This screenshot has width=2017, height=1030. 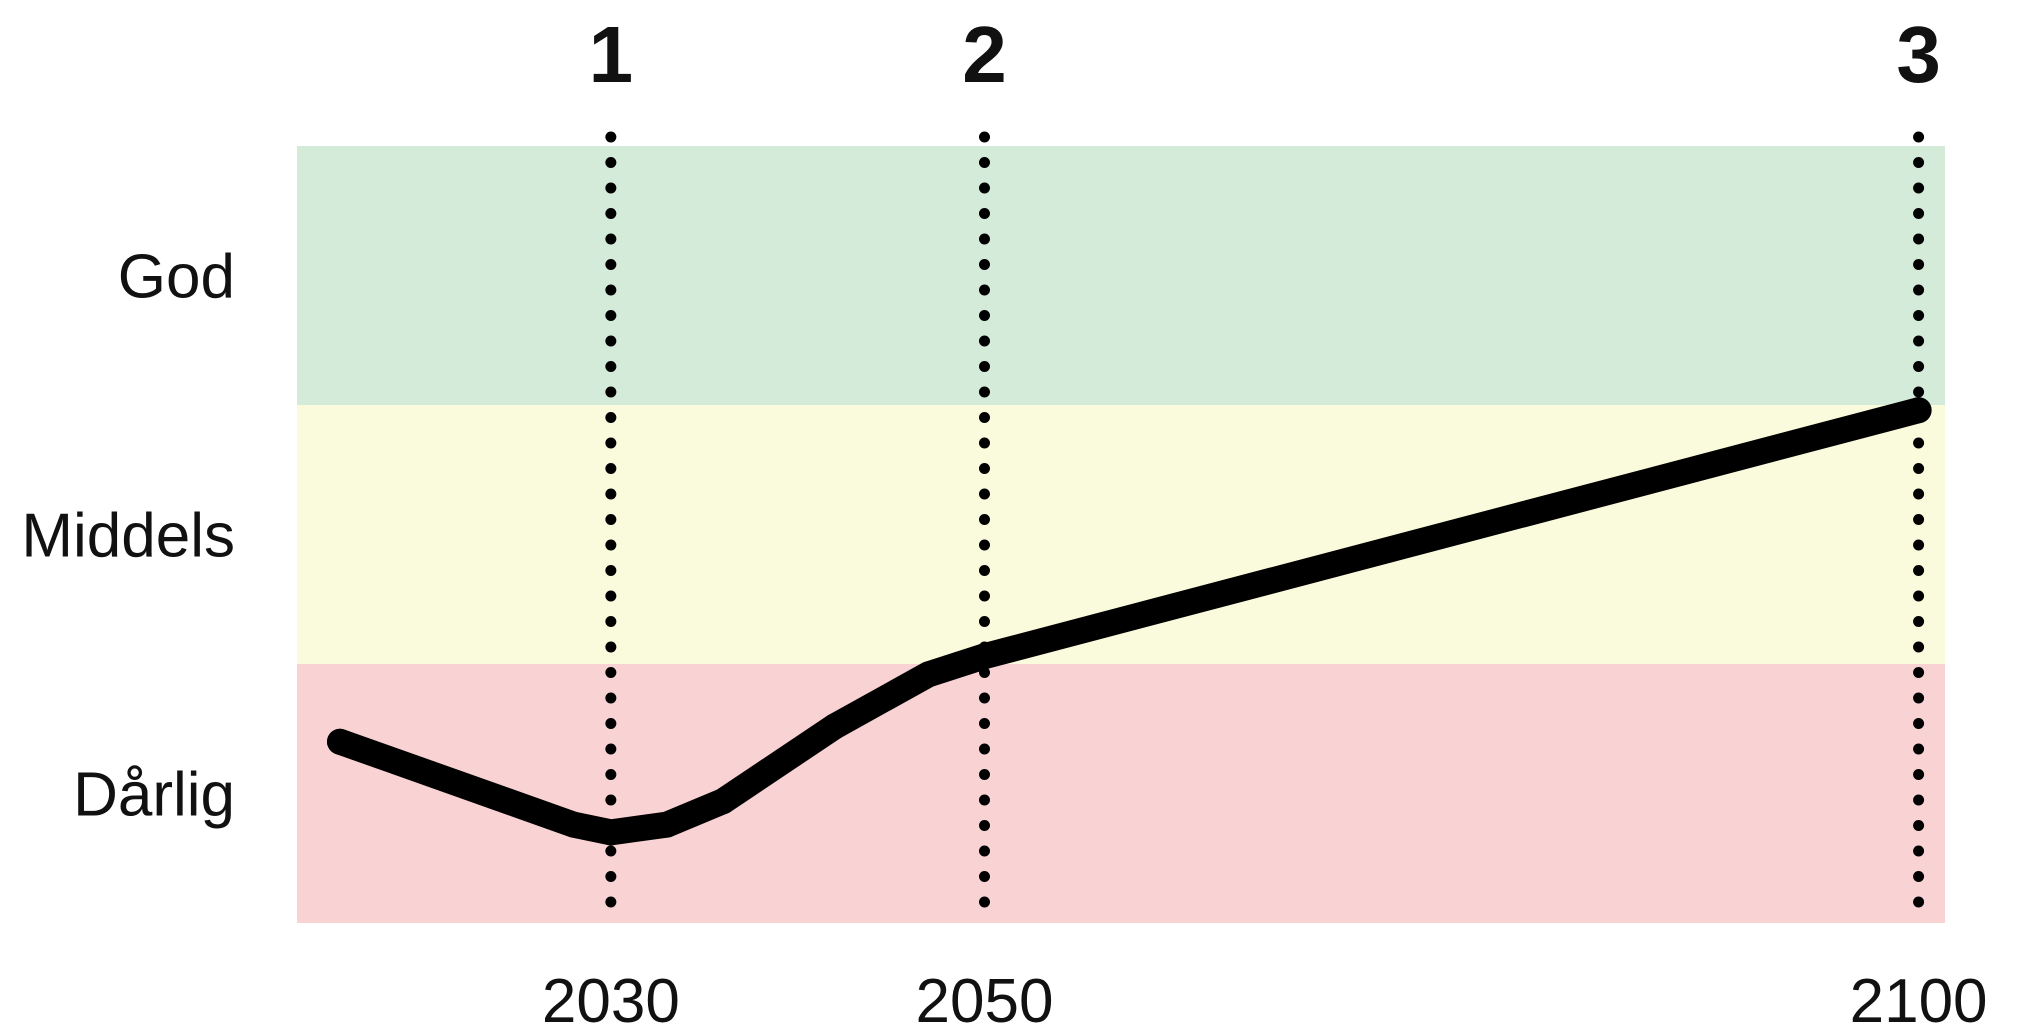 I want to click on milestone-marker-1: 1, so click(x=611, y=54).